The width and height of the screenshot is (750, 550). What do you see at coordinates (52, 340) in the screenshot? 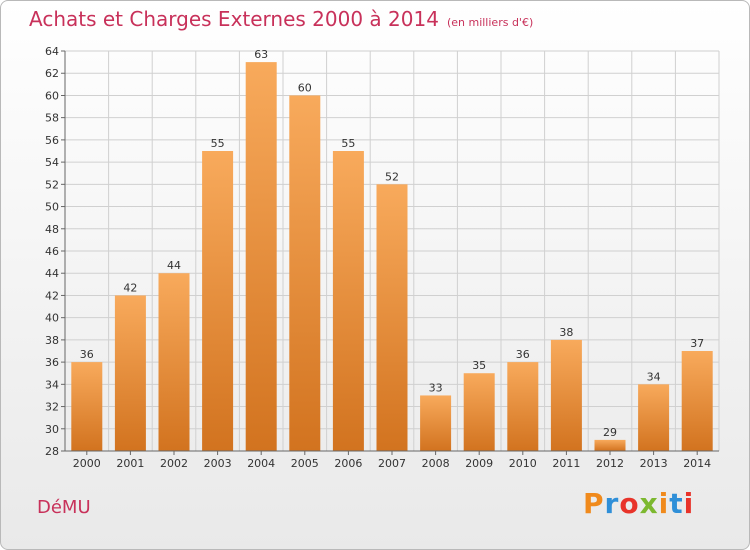
I see `y-tick-label: 38` at bounding box center [52, 340].